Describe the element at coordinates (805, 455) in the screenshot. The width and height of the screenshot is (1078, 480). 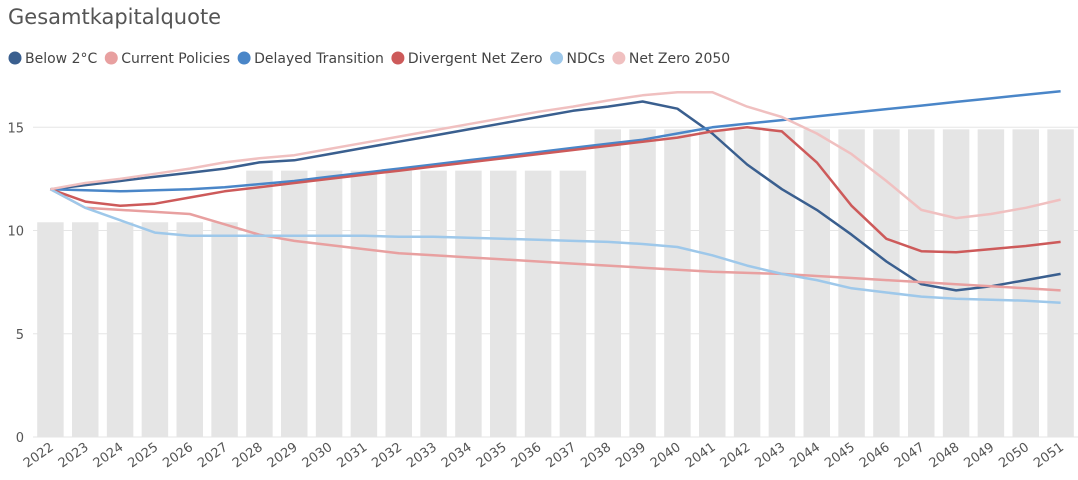
I see `x-tick-label: 2044` at that location.